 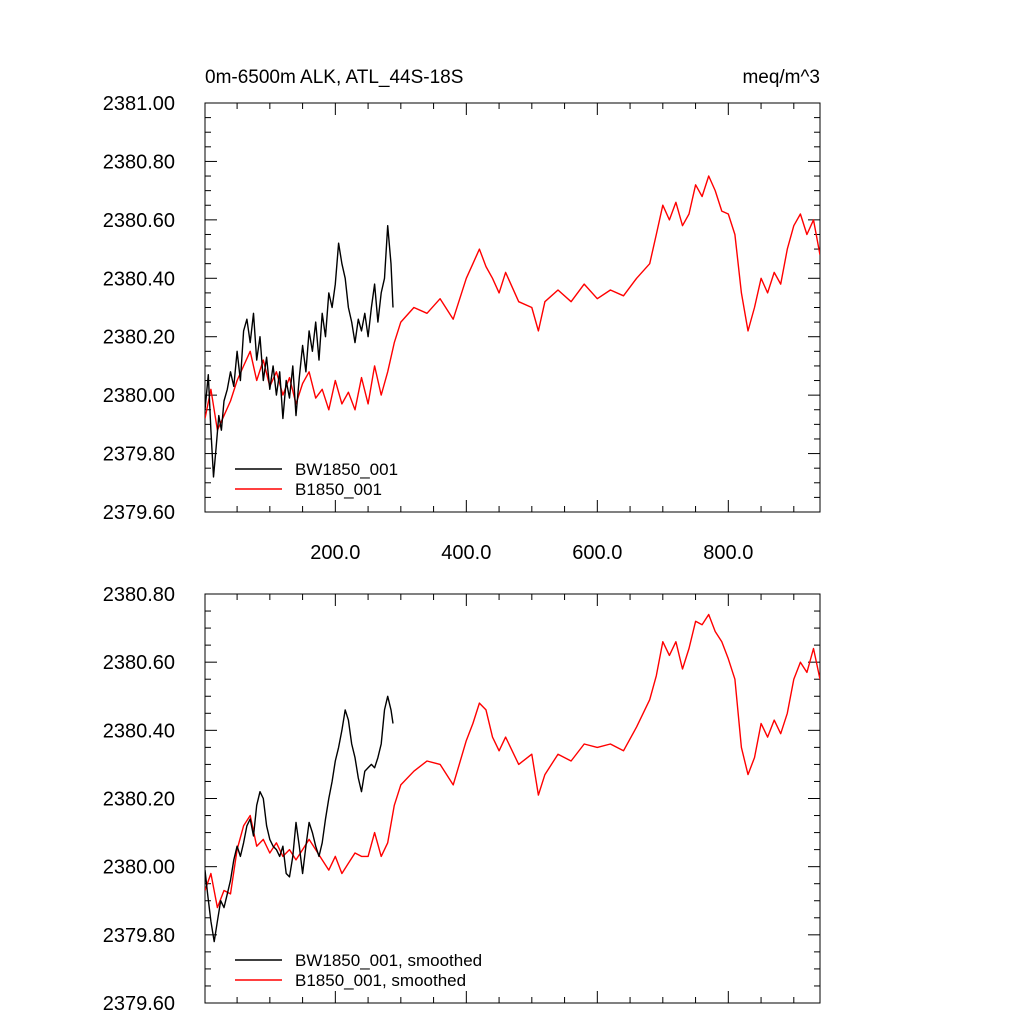 What do you see at coordinates (139, 104) in the screenshot?
I see `y-tick-label: 2381.00` at bounding box center [139, 104].